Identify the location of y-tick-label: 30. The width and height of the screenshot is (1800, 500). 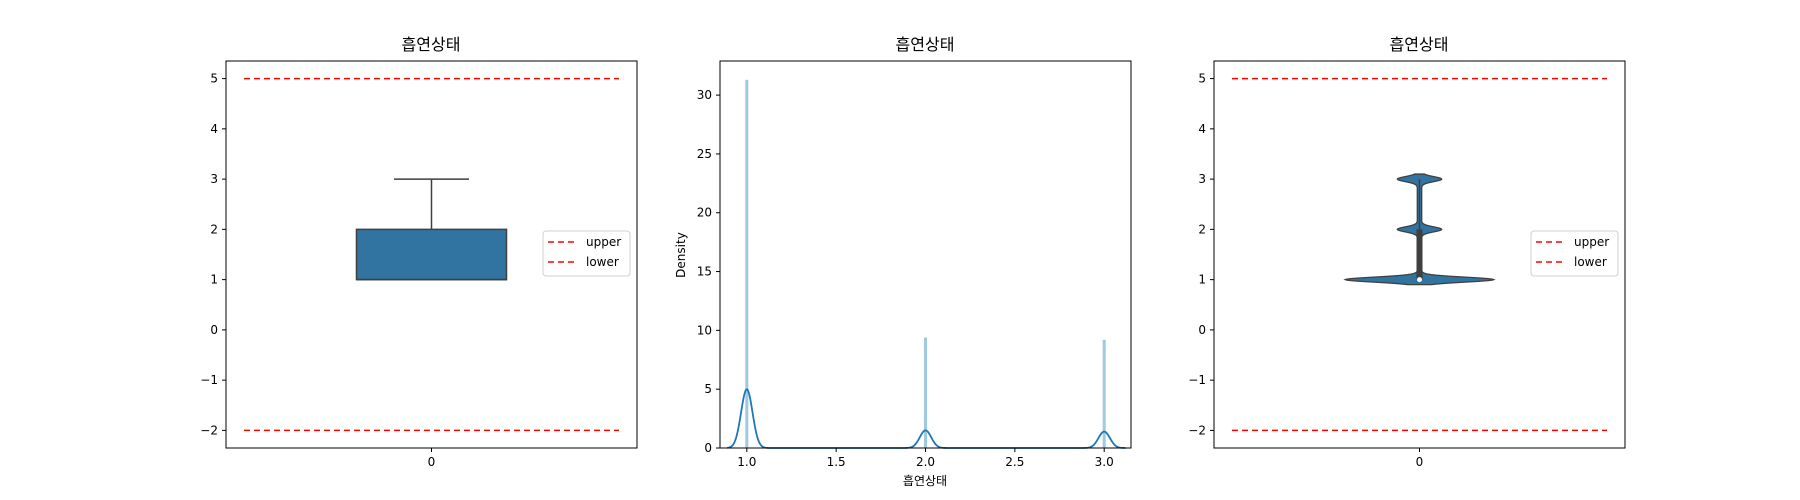
(704, 95).